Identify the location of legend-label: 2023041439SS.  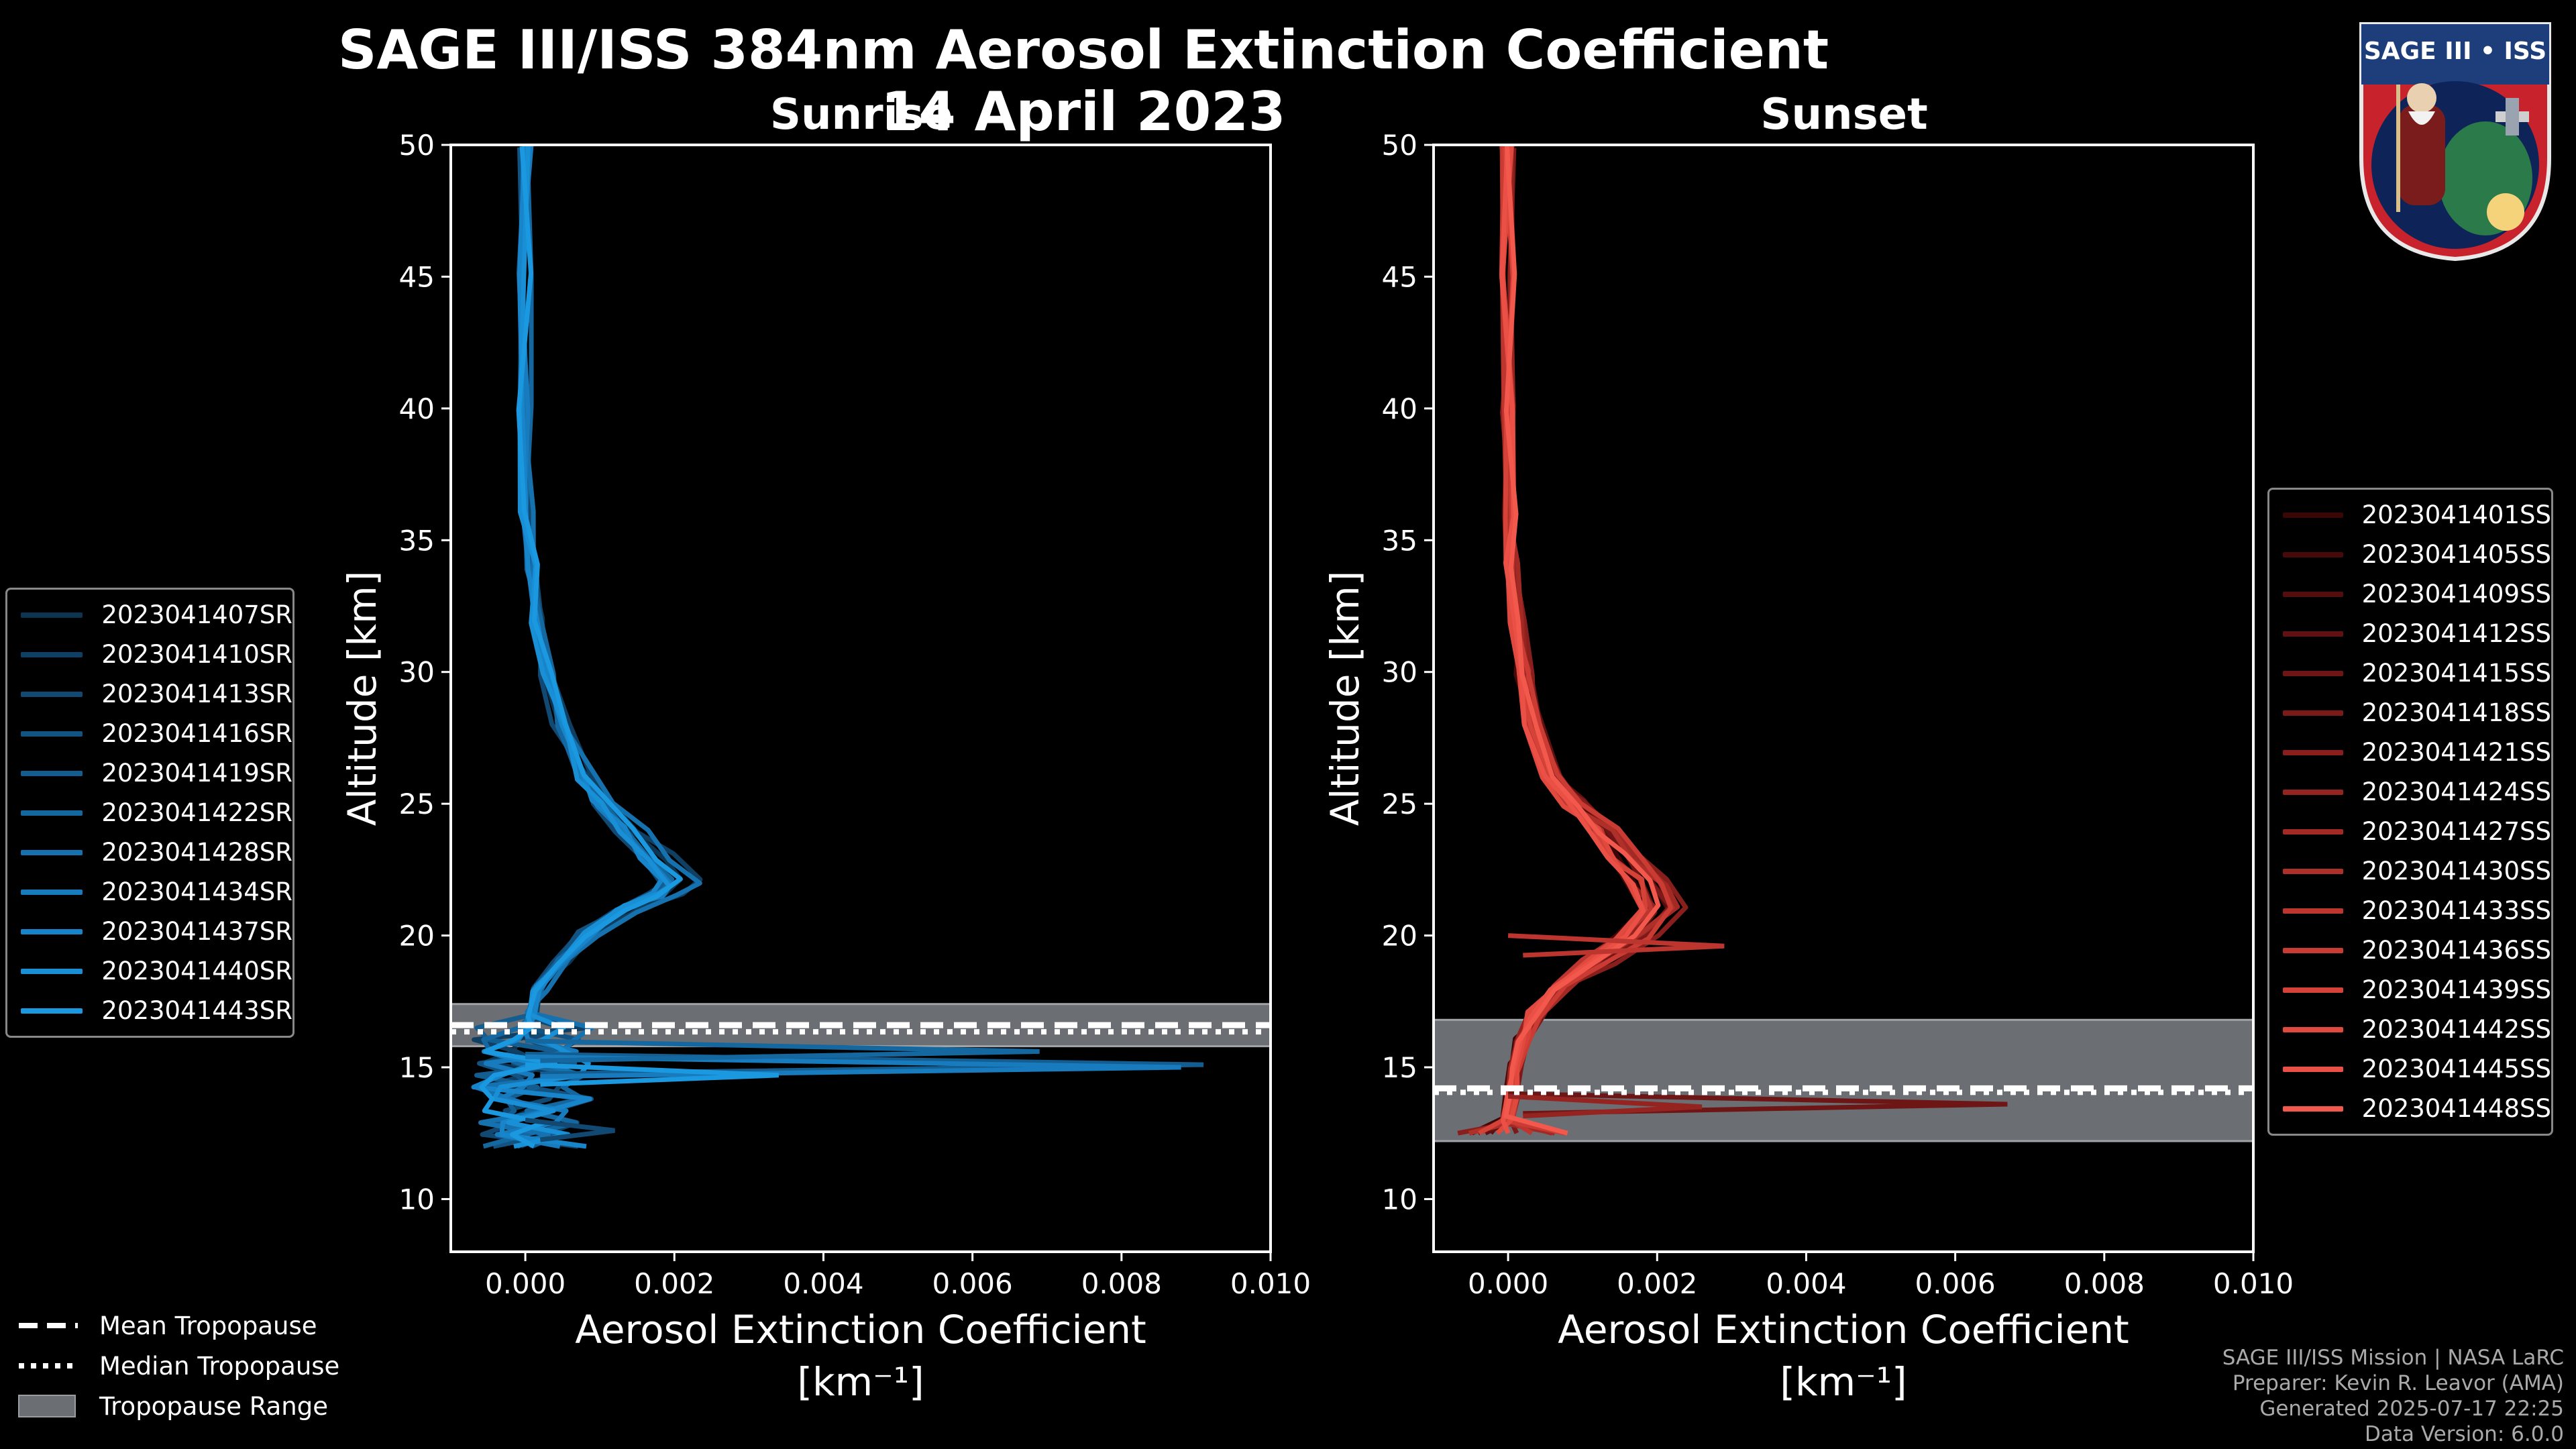
(2456, 989).